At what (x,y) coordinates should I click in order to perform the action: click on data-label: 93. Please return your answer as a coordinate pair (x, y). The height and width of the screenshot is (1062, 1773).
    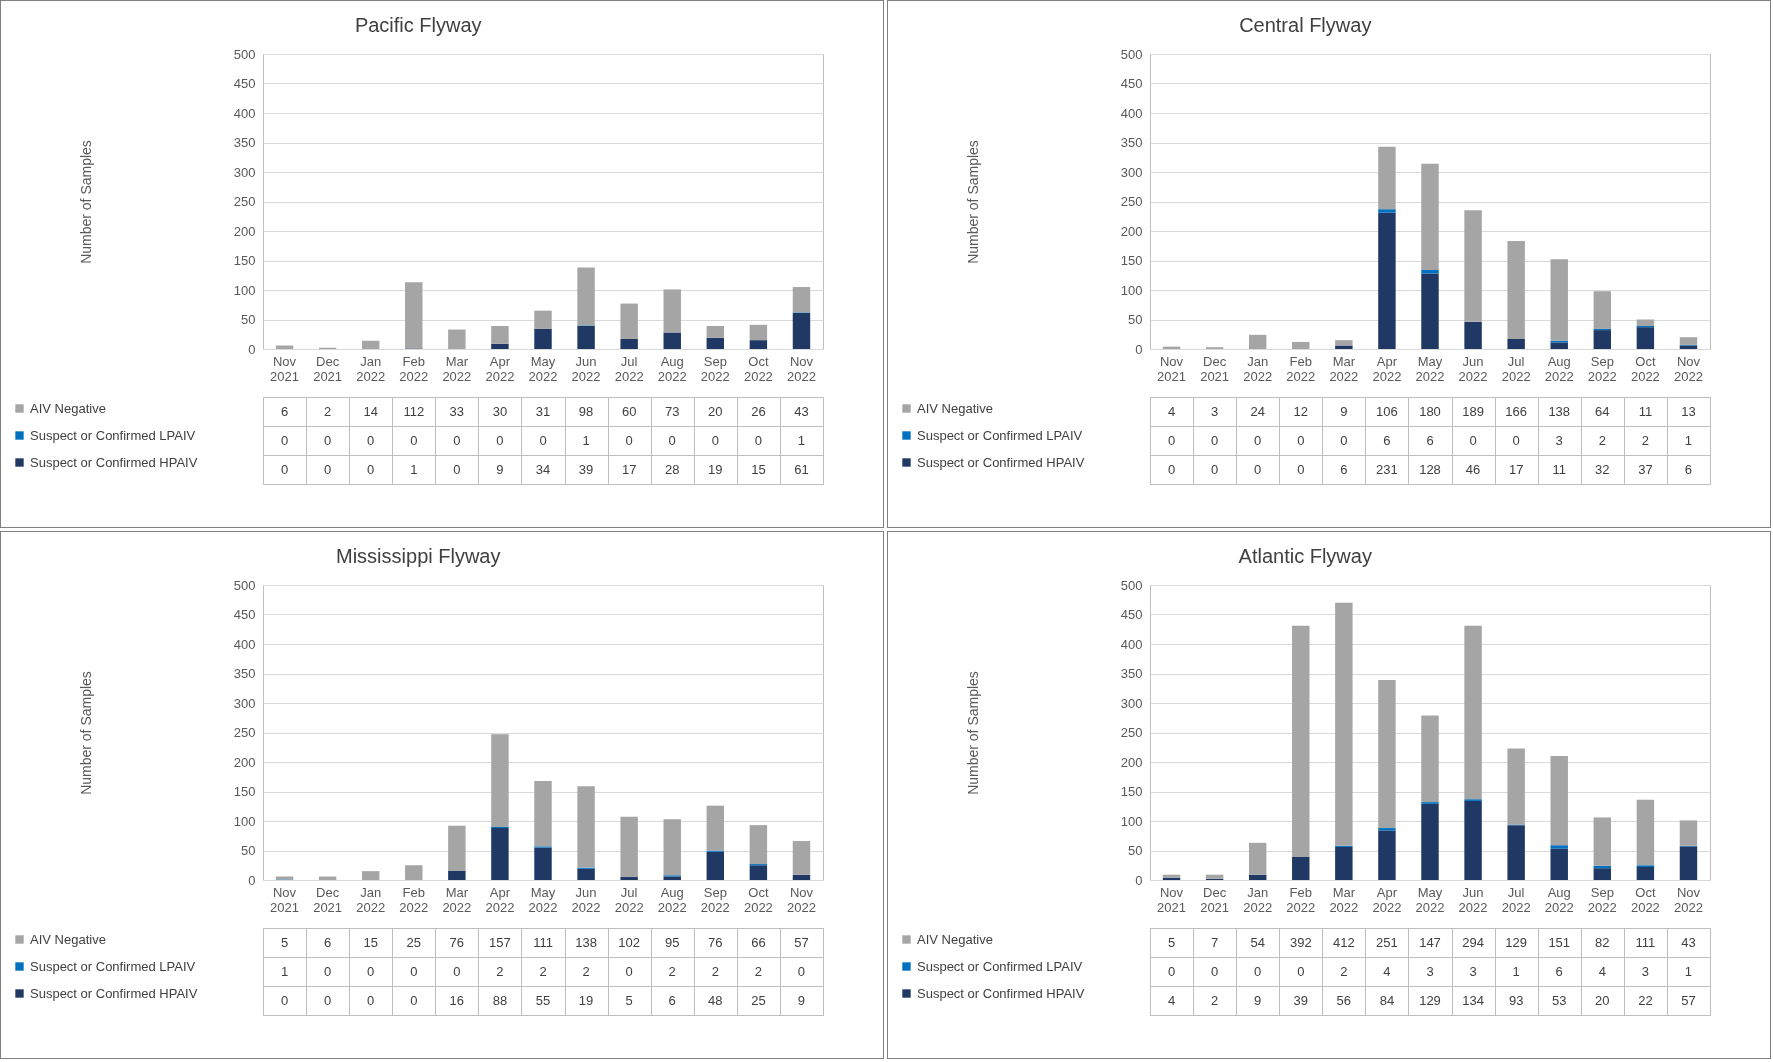
    Looking at the image, I should click on (1516, 1000).